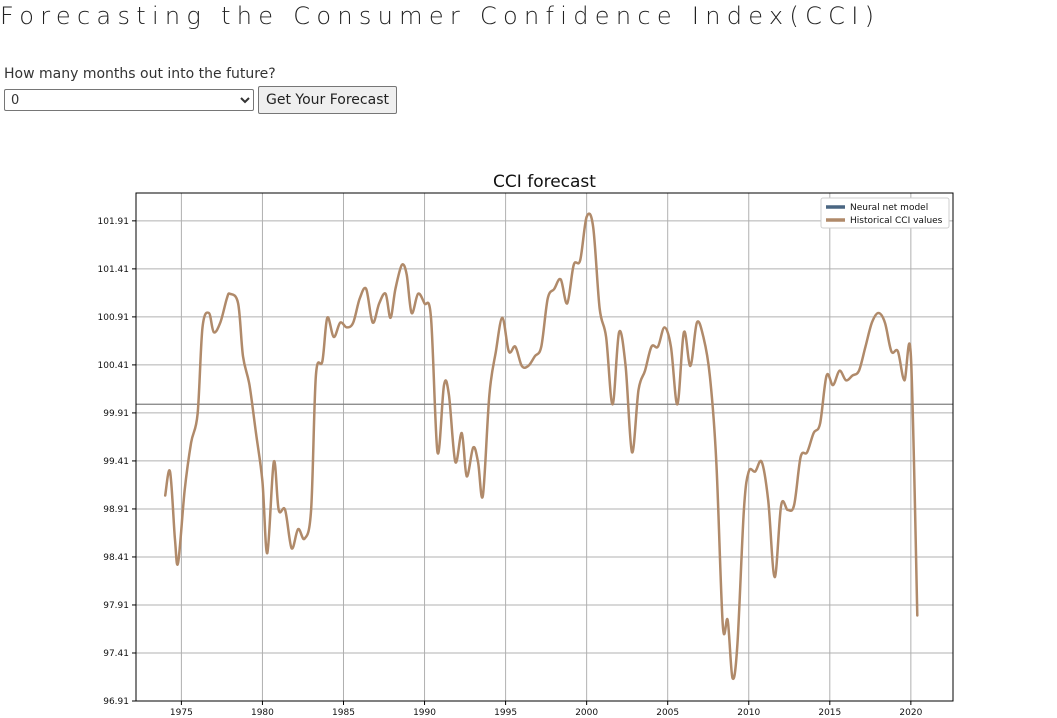  I want to click on x-tick-label: 1990, so click(424, 713).